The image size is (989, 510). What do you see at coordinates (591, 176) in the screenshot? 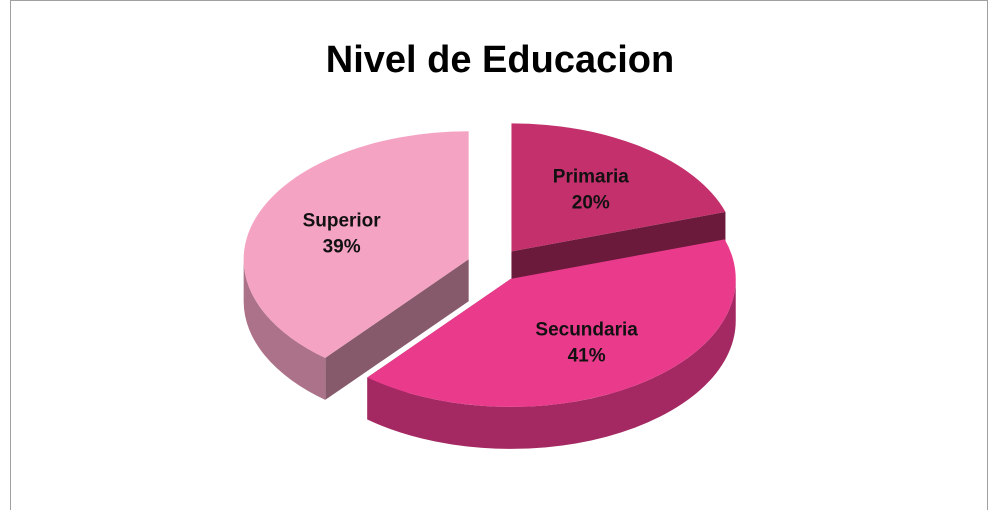
I see `data-label-name: Primaria` at bounding box center [591, 176].